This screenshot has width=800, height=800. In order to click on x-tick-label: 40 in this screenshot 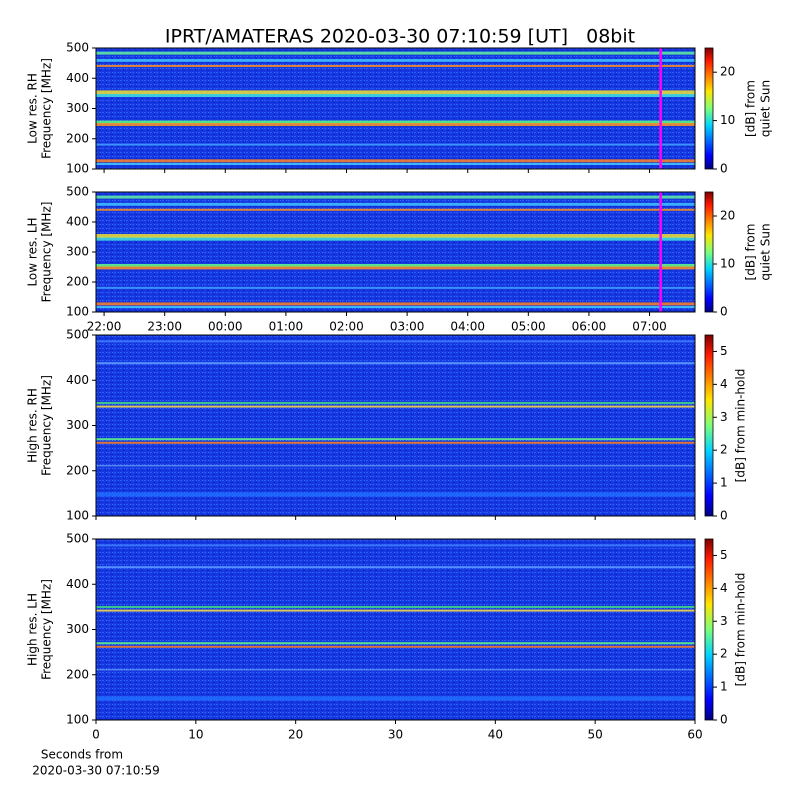, I will do `click(495, 735)`.